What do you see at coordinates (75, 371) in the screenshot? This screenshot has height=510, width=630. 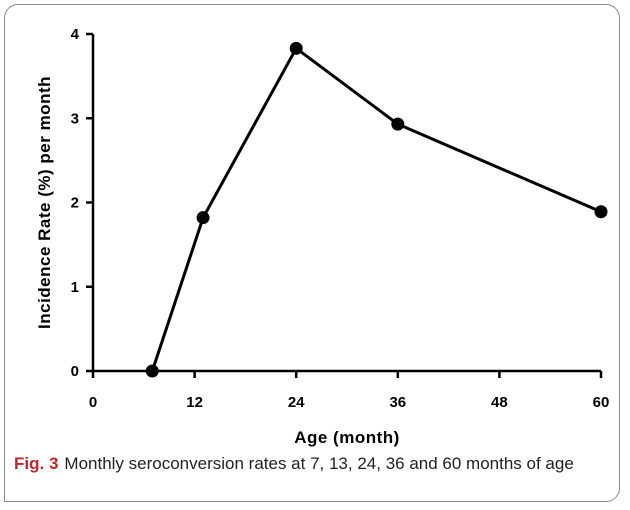 I see `y-tick-label: 0` at bounding box center [75, 371].